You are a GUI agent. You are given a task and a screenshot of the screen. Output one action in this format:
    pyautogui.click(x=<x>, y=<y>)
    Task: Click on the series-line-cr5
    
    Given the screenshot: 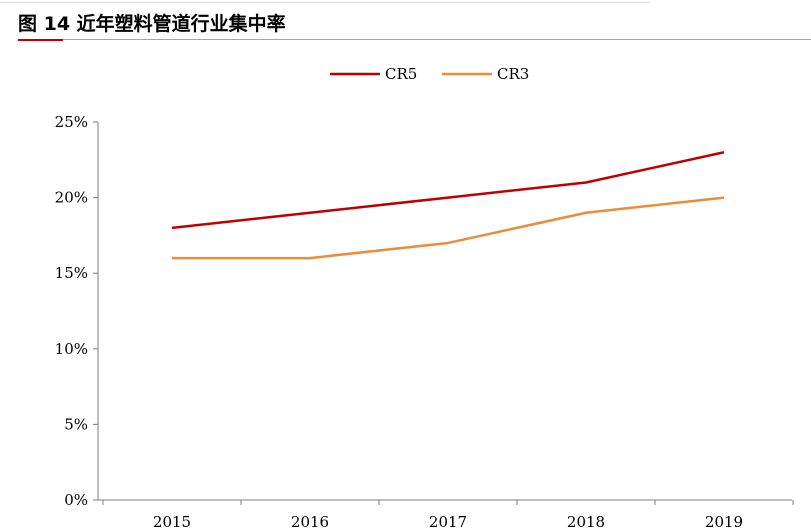 What is the action you would take?
    pyautogui.click(x=448, y=190)
    